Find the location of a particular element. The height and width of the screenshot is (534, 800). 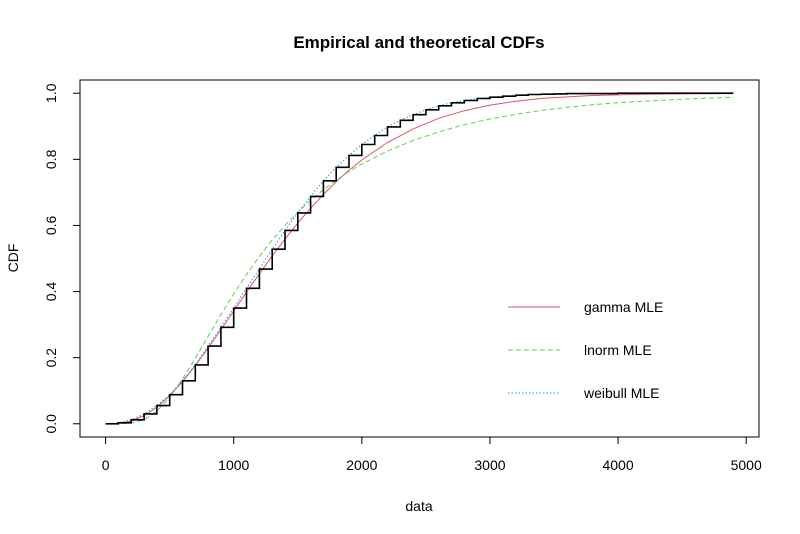

legend-label: lnorm MLE is located at coordinates (618, 350).